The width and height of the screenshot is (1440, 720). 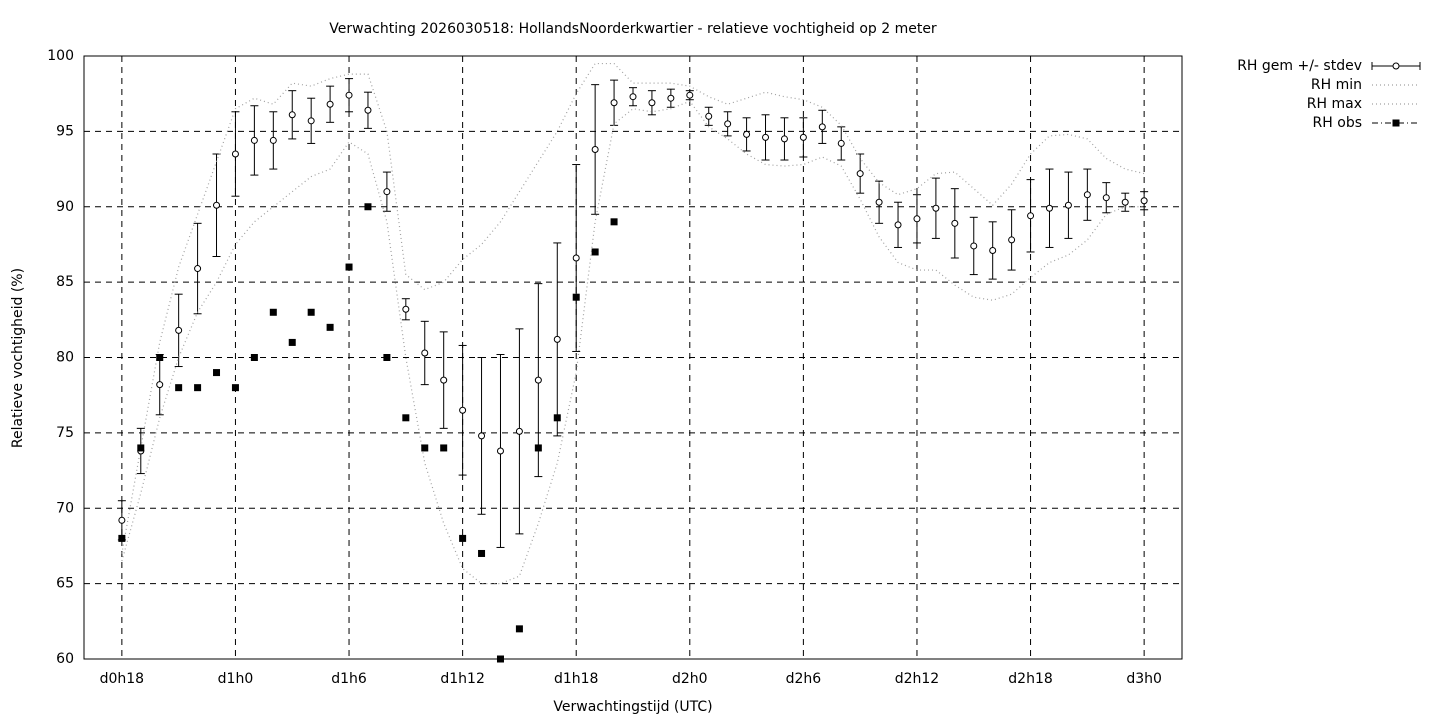 I want to click on y-tick-label: 85, so click(x=65, y=282).